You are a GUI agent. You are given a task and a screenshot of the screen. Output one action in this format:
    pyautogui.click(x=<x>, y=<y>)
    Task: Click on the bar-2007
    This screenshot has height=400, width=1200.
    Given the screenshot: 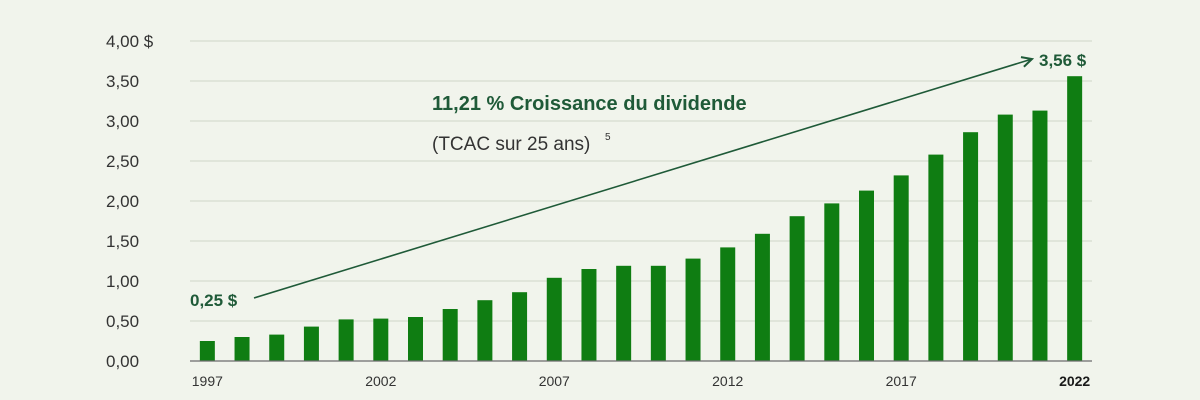 What is the action you would take?
    pyautogui.click(x=554, y=319)
    